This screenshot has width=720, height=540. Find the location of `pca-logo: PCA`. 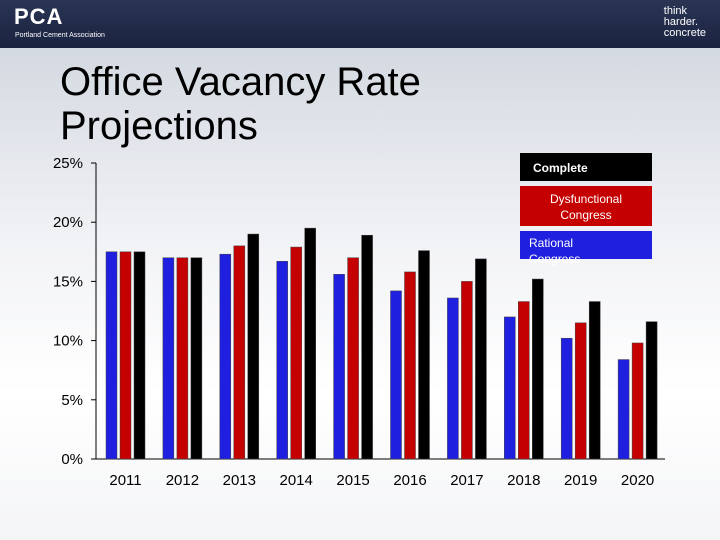

pca-logo: PCA is located at coordinates (39, 16).